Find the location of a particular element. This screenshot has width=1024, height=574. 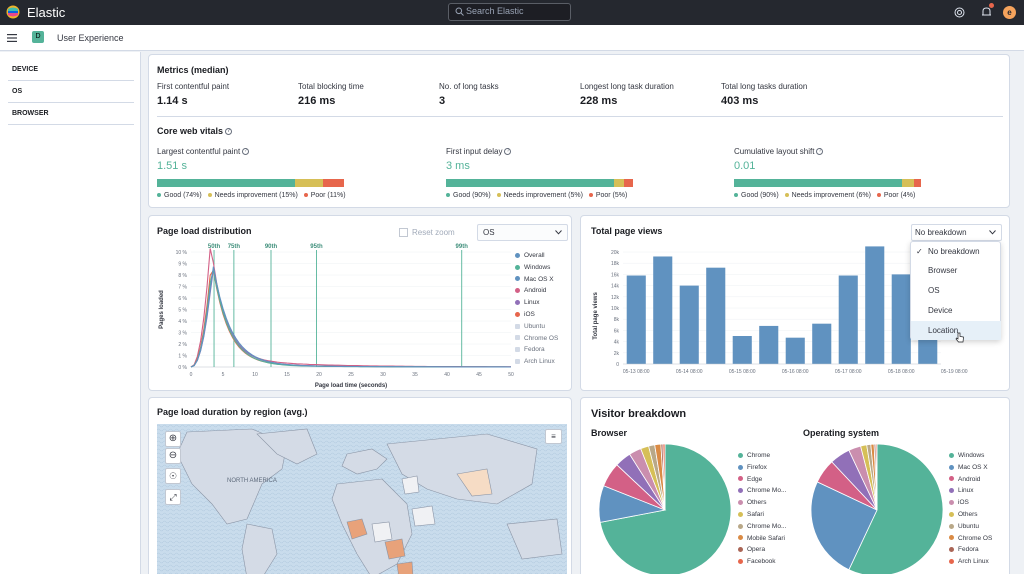

option-device: Device is located at coordinates (940, 310).